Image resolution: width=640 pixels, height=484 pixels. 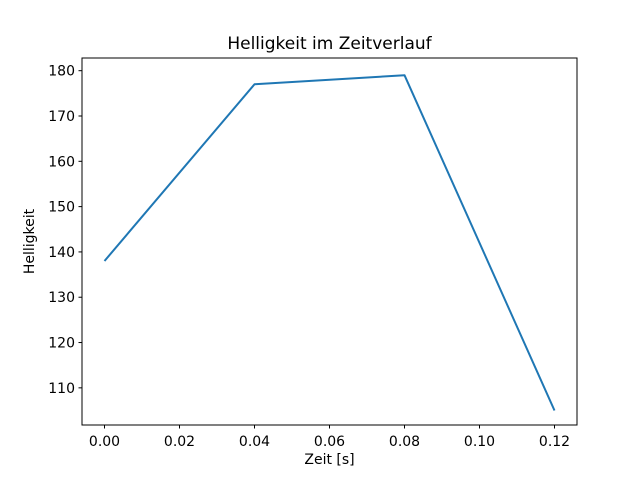 I want to click on x-tick-label: 0.04, so click(x=254, y=442).